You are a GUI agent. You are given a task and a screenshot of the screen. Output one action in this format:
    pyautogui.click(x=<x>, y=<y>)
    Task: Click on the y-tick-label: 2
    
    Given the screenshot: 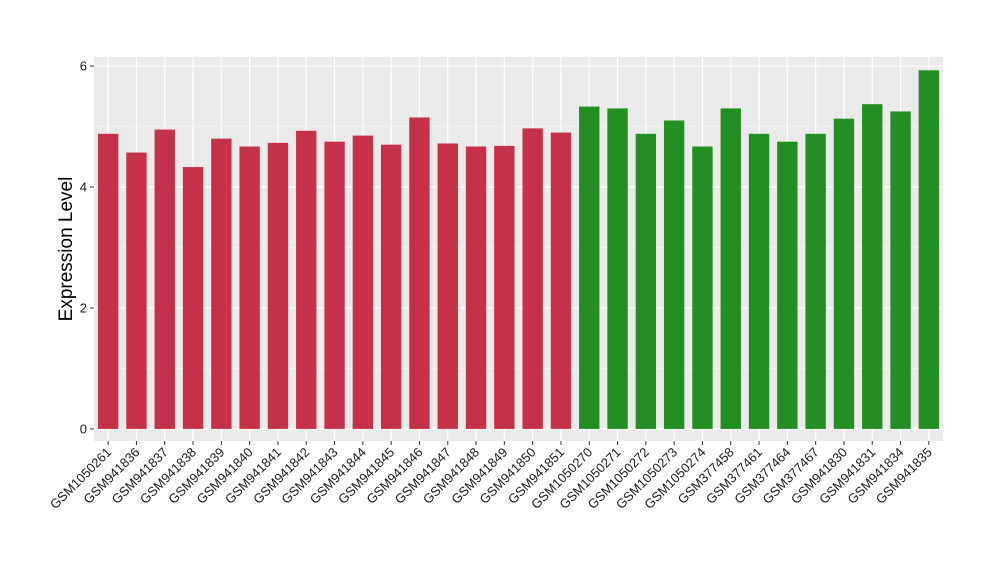 What is the action you would take?
    pyautogui.click(x=83, y=307)
    